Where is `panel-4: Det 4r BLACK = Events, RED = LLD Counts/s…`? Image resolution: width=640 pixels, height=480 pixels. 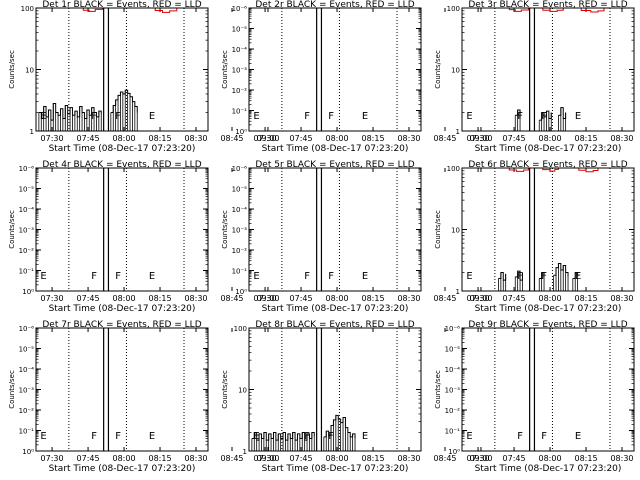 panel-4: Det 4r BLACK = Events, RED = LLD Counts/s… is located at coordinates (144, 237).